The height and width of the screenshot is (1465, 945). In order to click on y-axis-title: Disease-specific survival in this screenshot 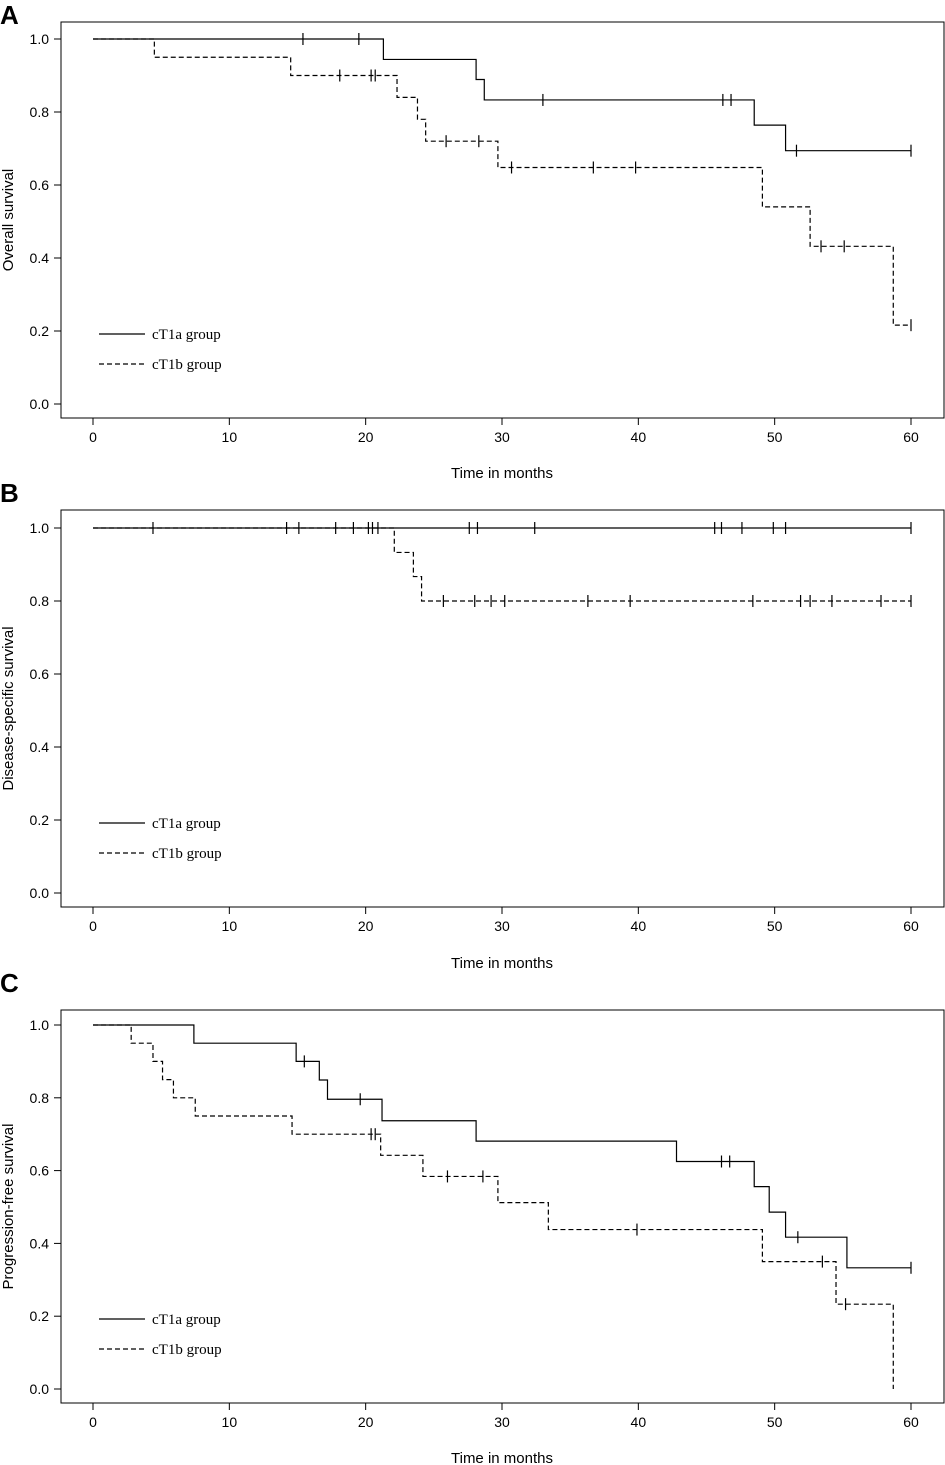, I will do `click(8, 708)`.